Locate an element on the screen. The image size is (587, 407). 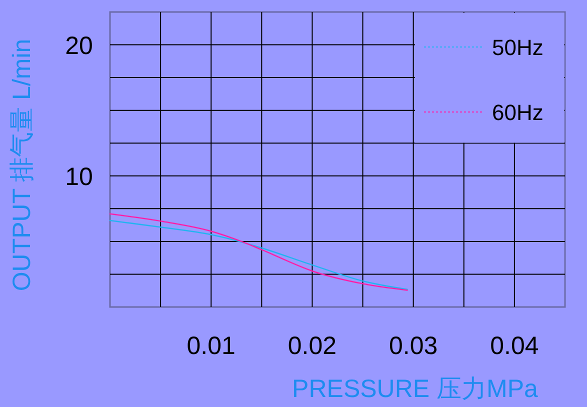
x-axis-title: PRESSURE 压力MPa is located at coordinates (415, 389).